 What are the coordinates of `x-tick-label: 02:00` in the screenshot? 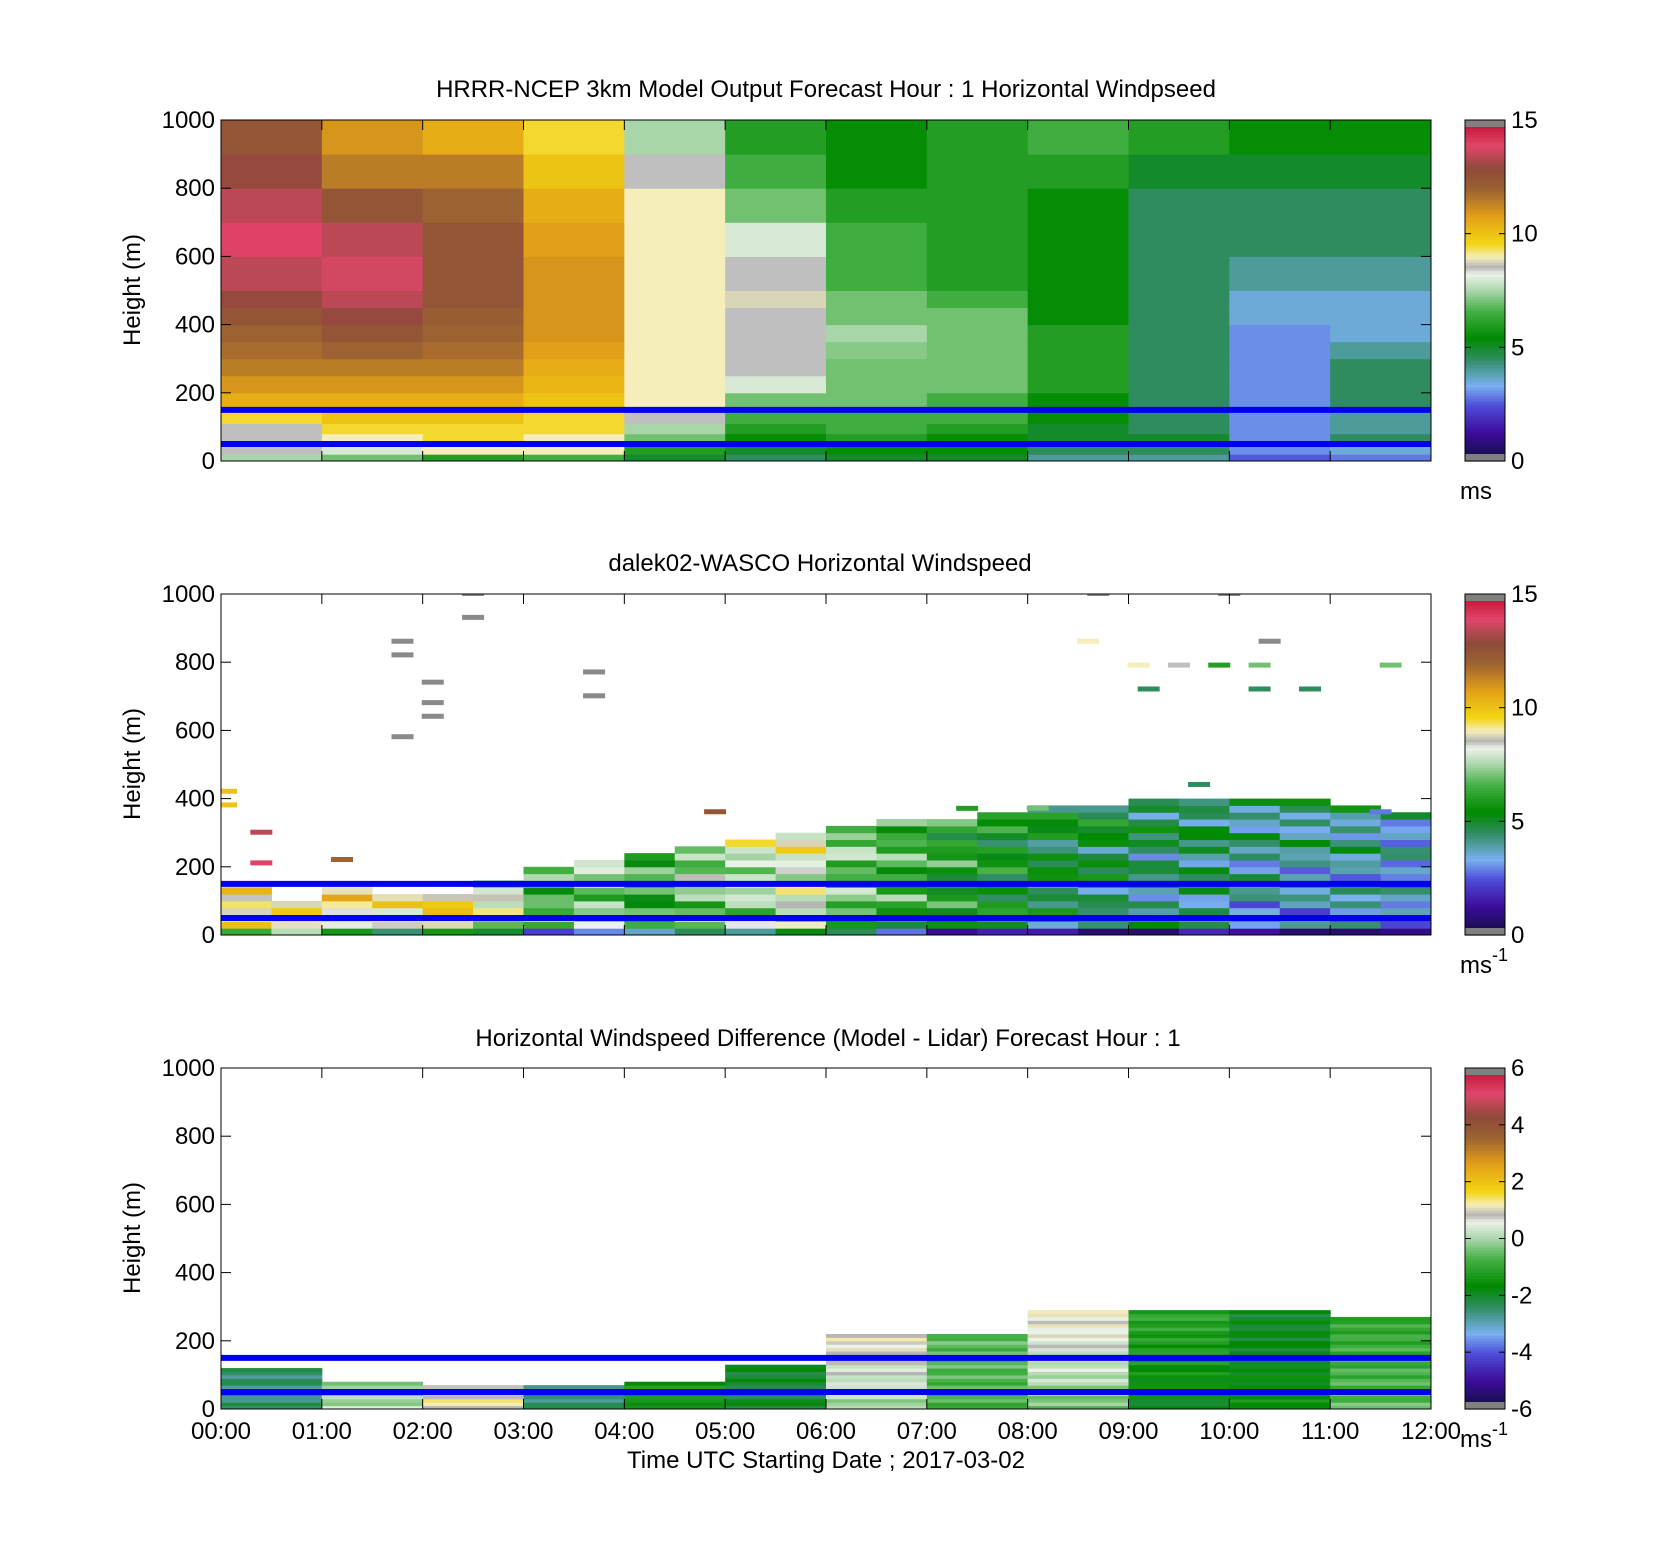 It's located at (423, 1431).